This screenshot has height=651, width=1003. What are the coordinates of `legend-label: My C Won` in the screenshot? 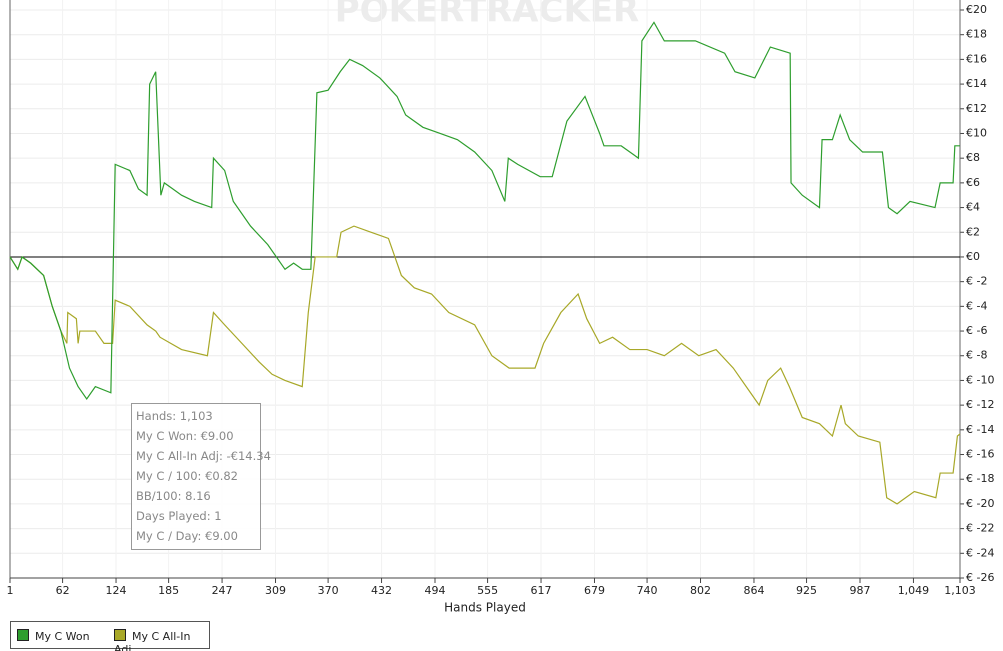 It's located at (62, 636).